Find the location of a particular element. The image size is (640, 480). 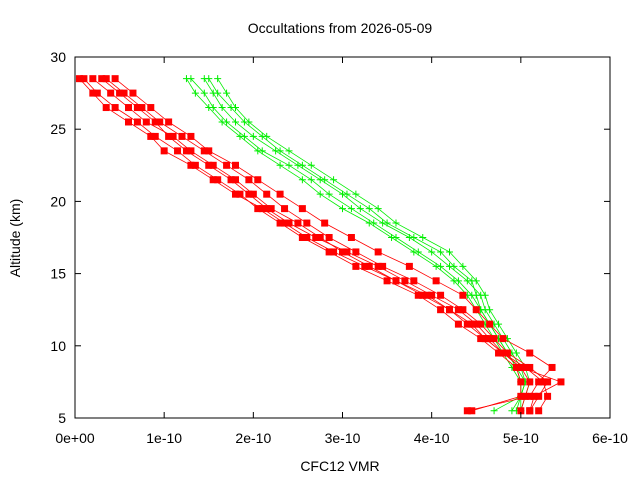

x-tick-label: 2e-10 is located at coordinates (253, 438).